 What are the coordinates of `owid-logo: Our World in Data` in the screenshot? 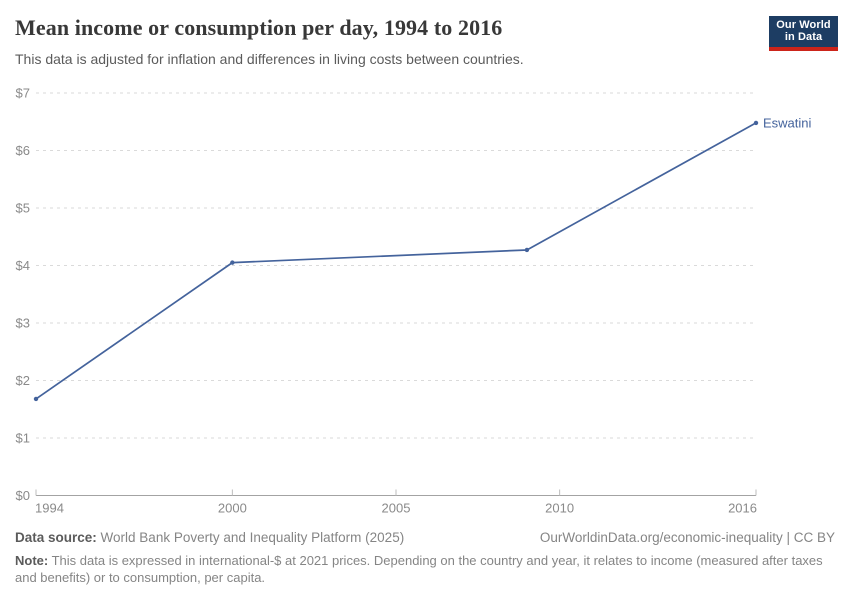 It's located at (803, 33).